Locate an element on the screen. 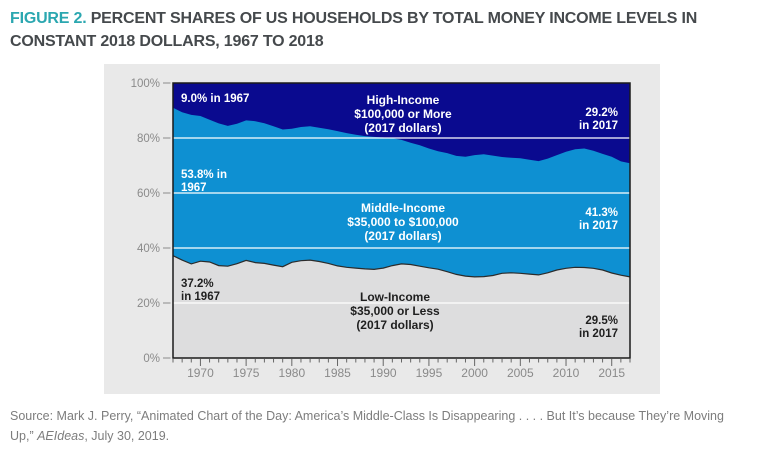 Image resolution: width=768 pixels, height=455 pixels. annotation-low-label: (2017 dollars) is located at coordinates (394, 325).